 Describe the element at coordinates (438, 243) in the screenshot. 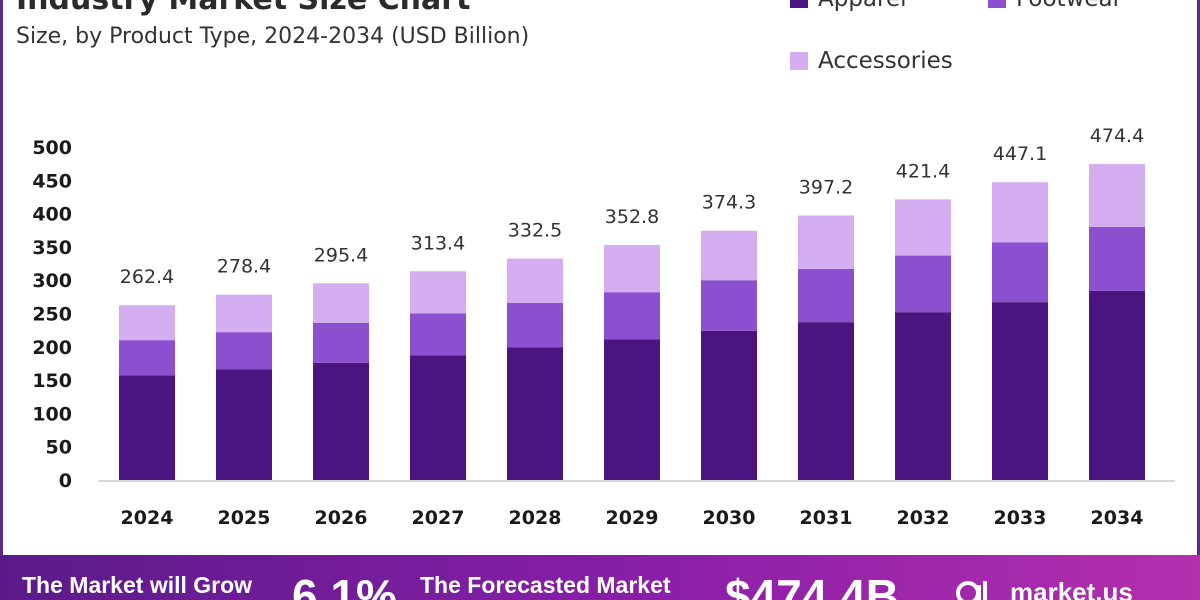

I see `total-label-2027: 313.4` at that location.